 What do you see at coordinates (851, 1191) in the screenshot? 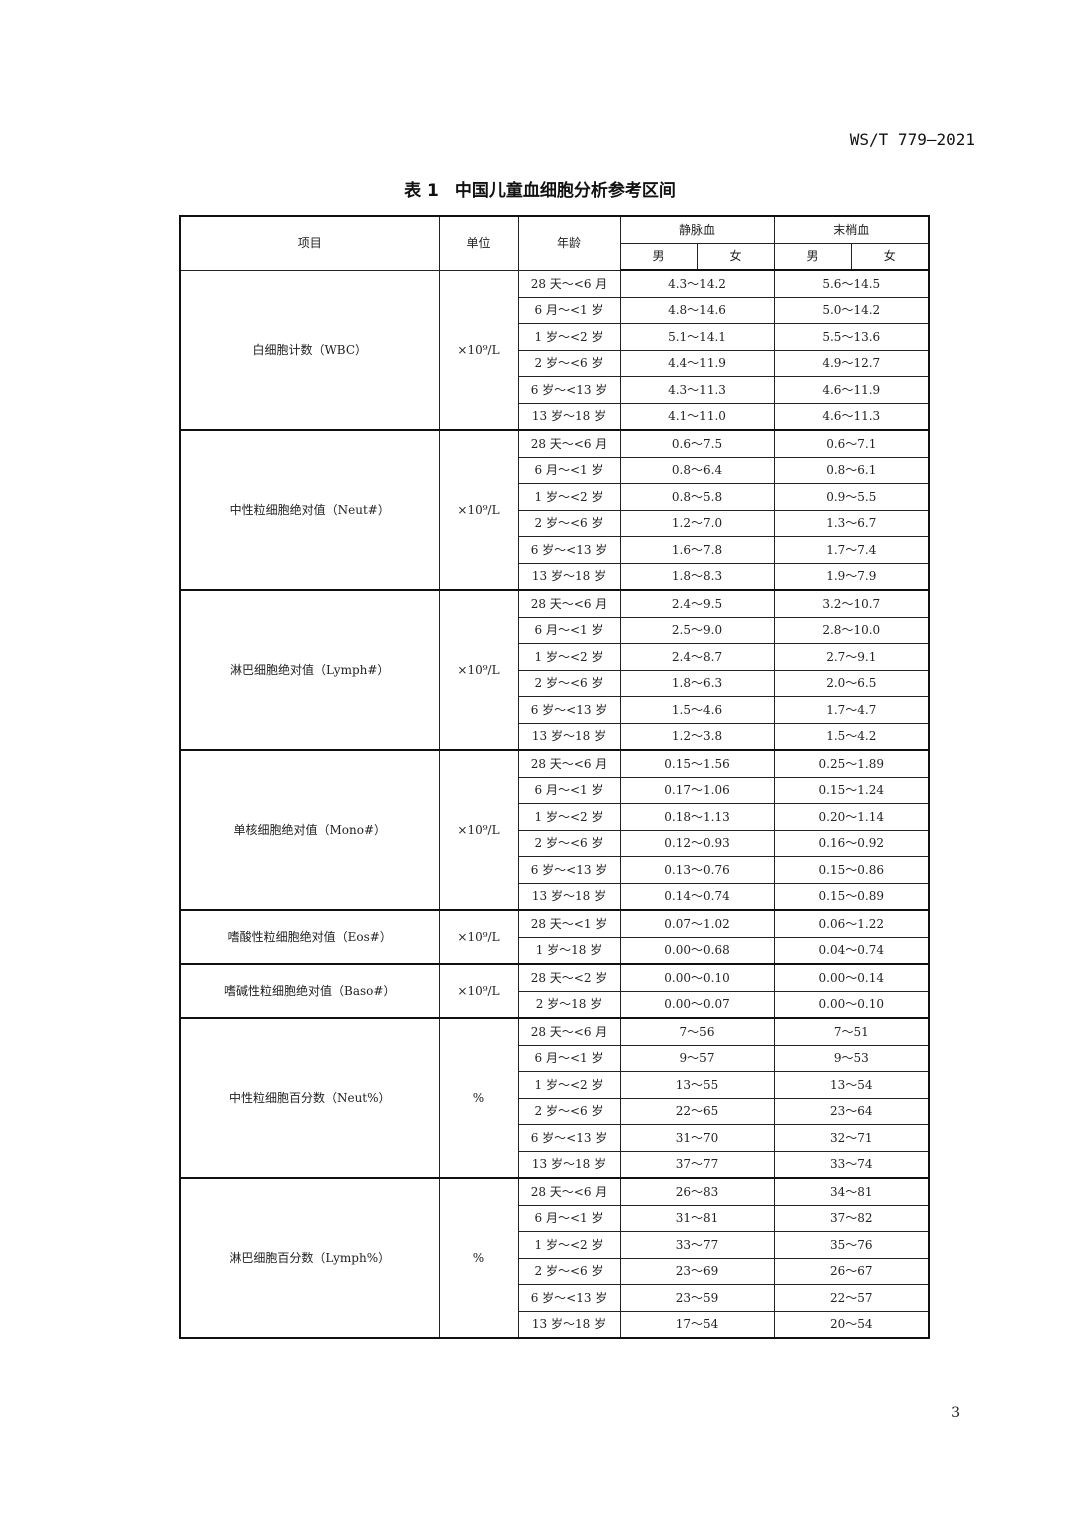
I see `capillary-cell: 34～81` at bounding box center [851, 1191].